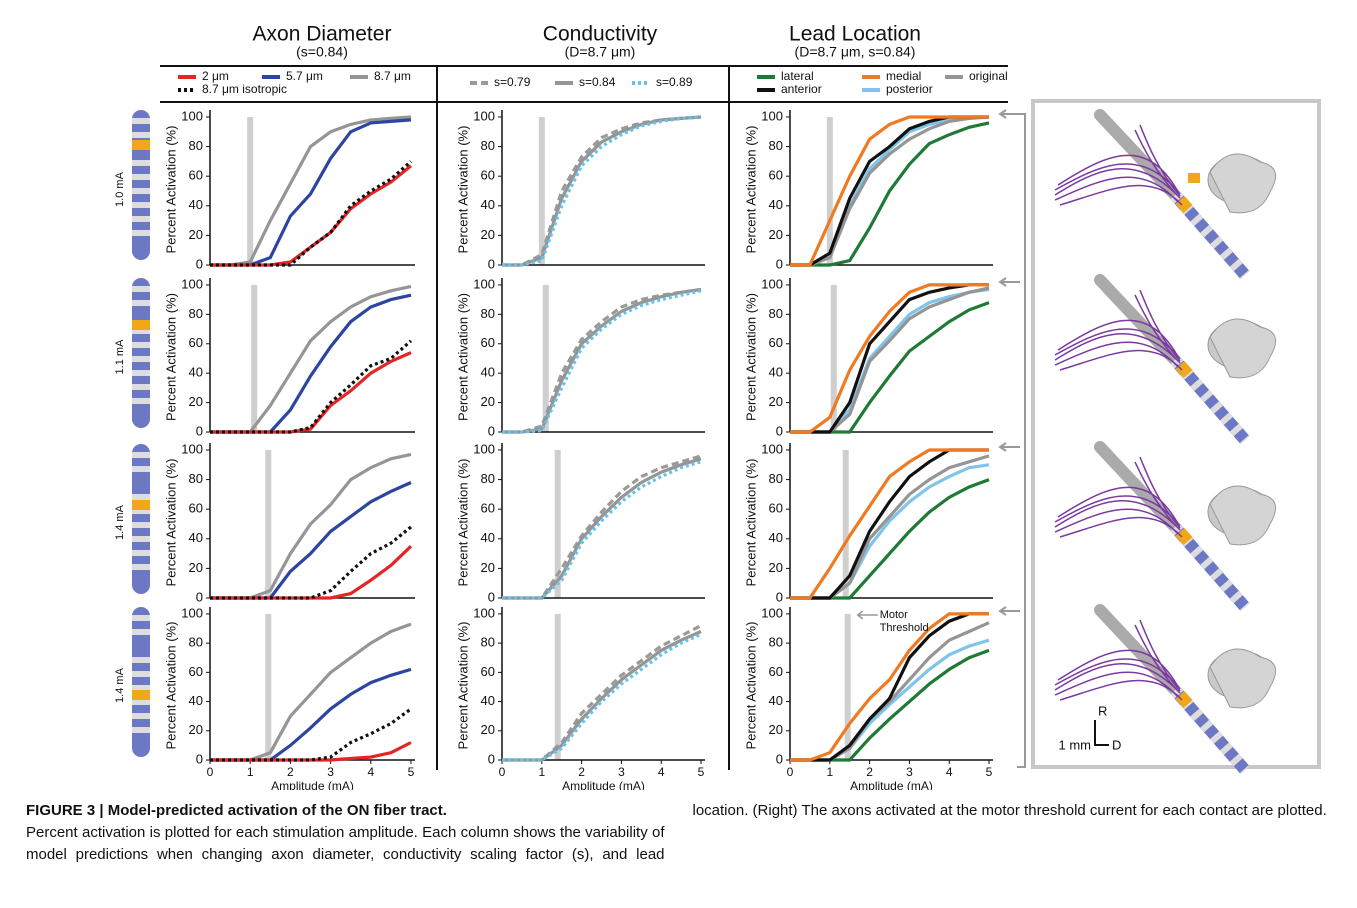  Describe the element at coordinates (894, 615) in the screenshot. I see `annotation: Motor` at that location.